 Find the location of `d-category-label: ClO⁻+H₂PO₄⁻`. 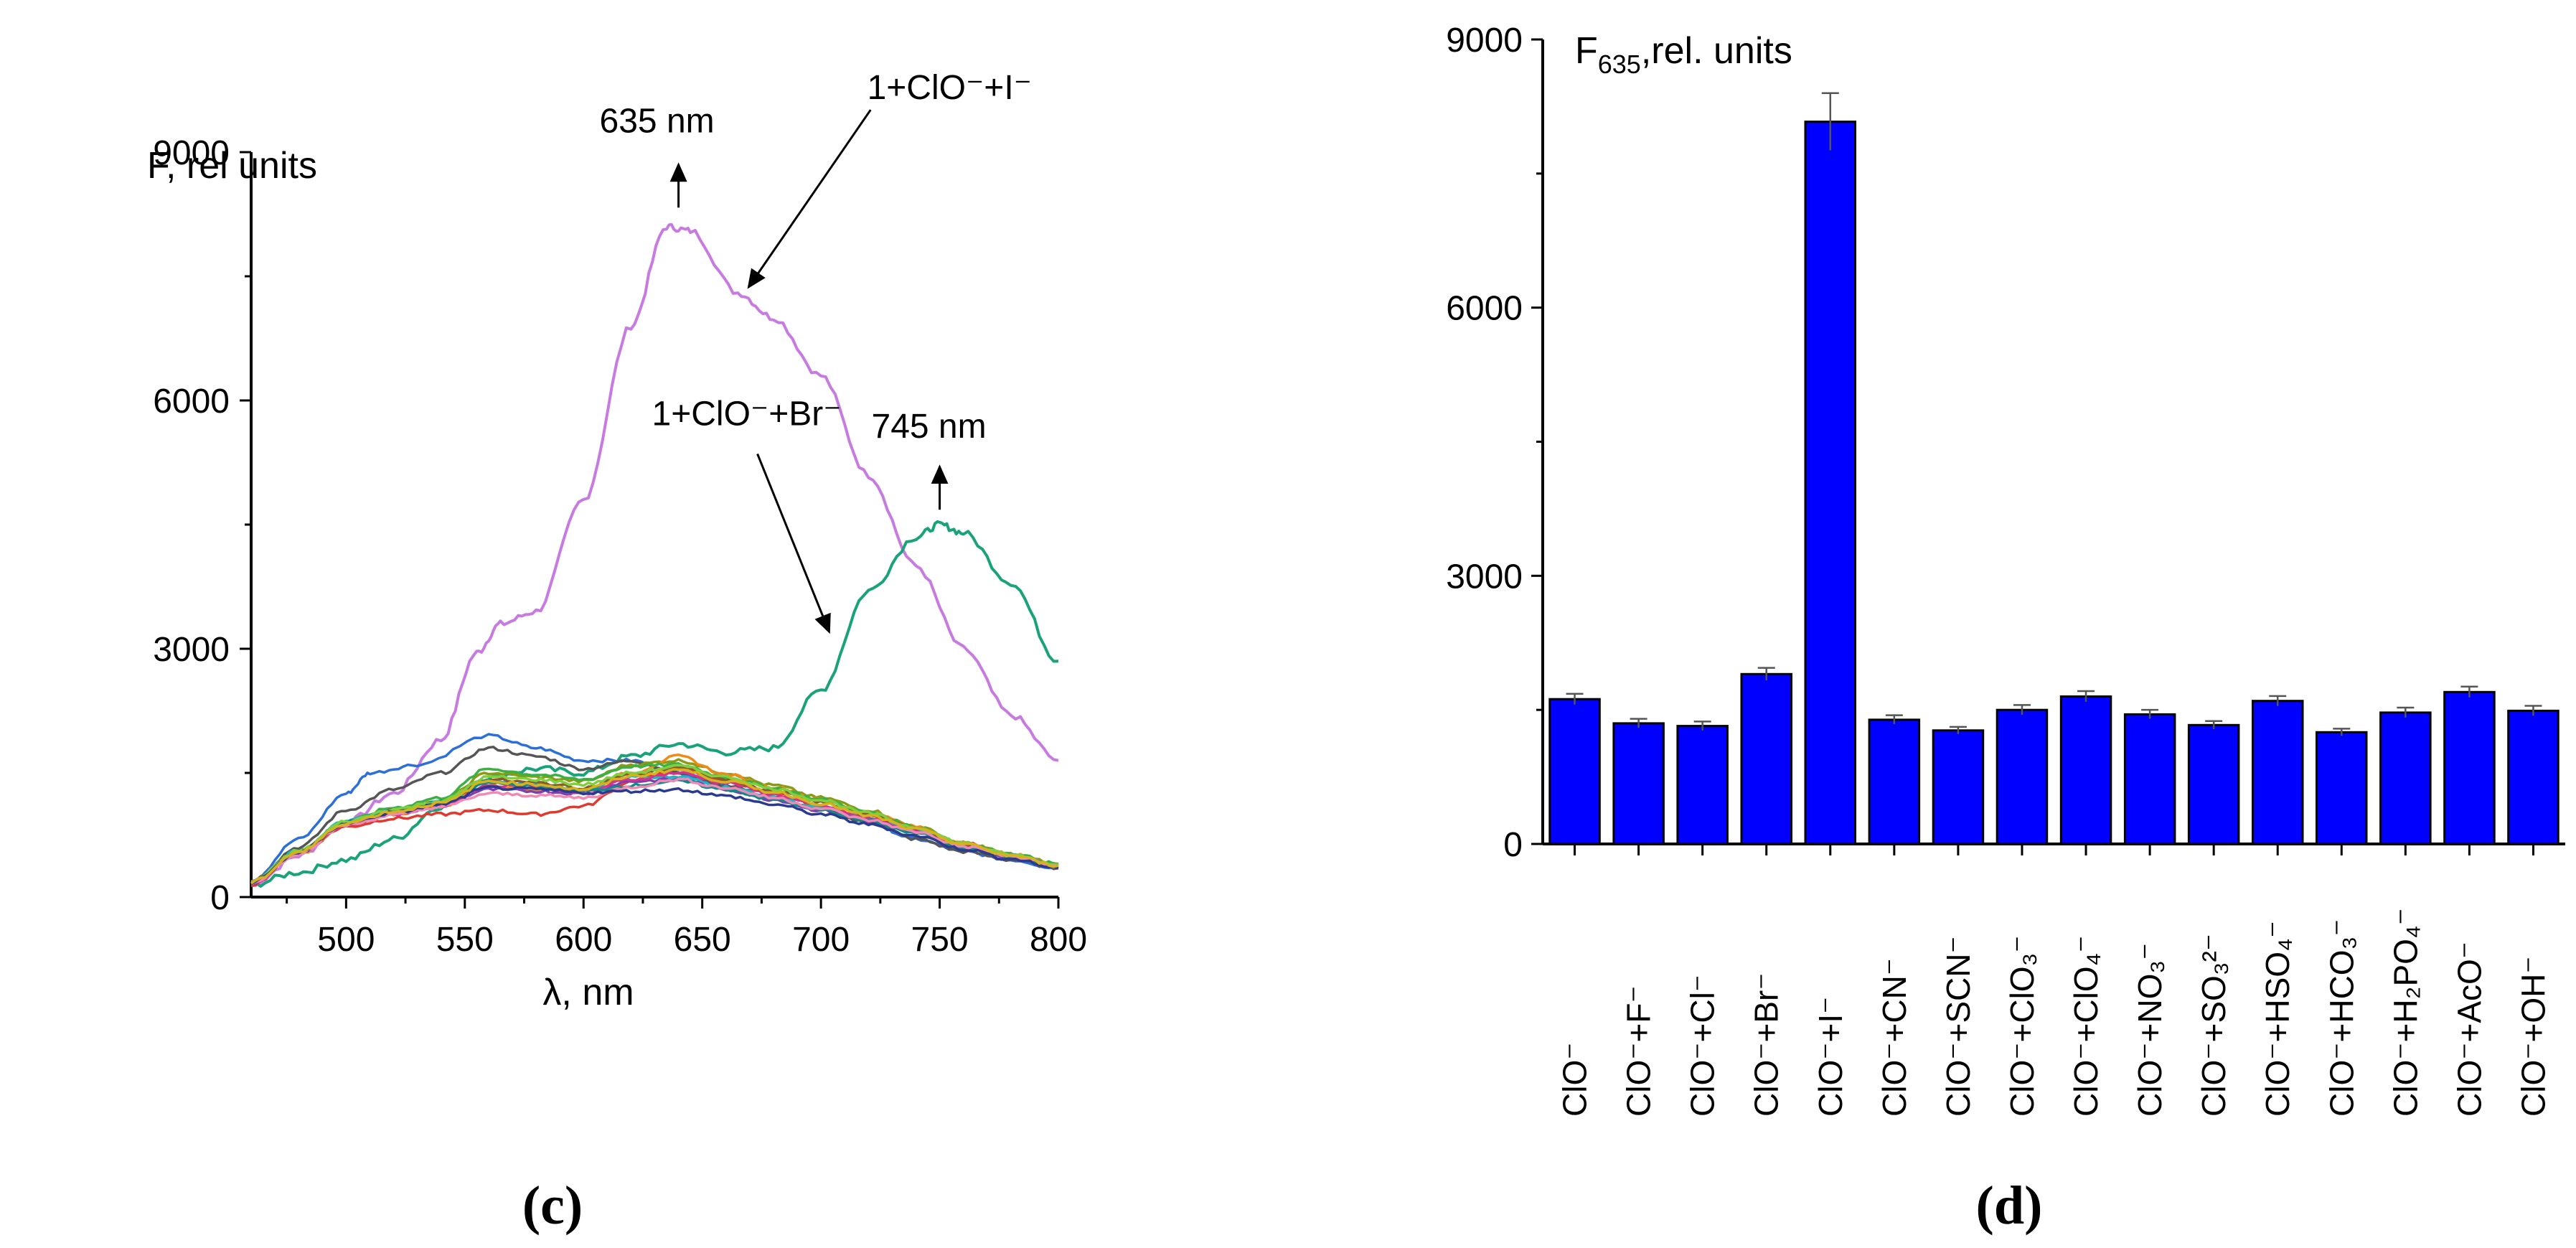

d-category-label: ClO⁻+H₂PO₄⁻ is located at coordinates (2405, 1012).